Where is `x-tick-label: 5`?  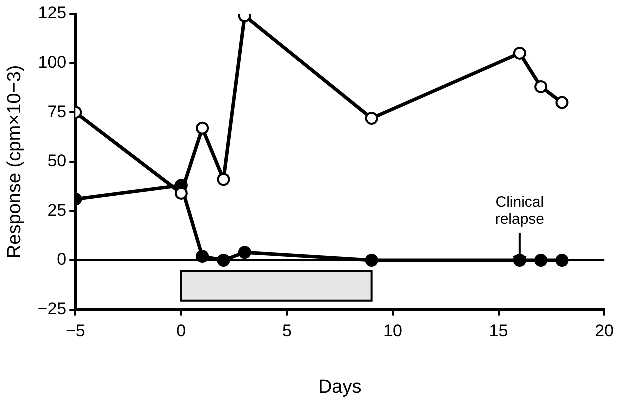 x-tick-label: 5 is located at coordinates (287, 331).